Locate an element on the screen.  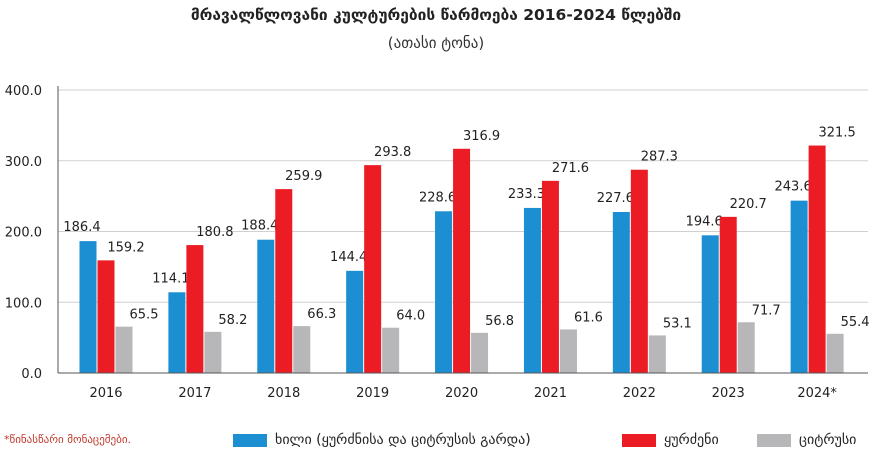
data-label: 188.4 is located at coordinates (259, 226).